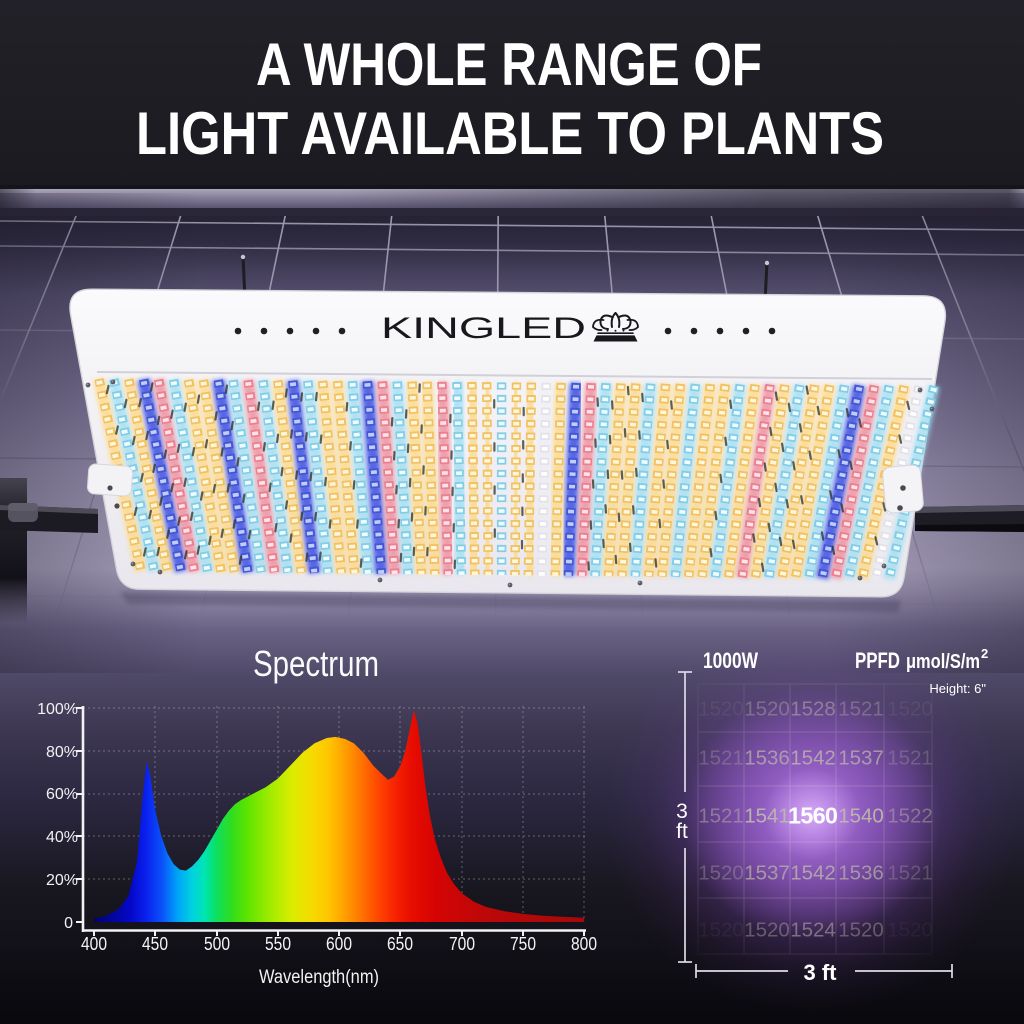  What do you see at coordinates (316, 663) in the screenshot?
I see `svg-text: Spectrum` at bounding box center [316, 663].